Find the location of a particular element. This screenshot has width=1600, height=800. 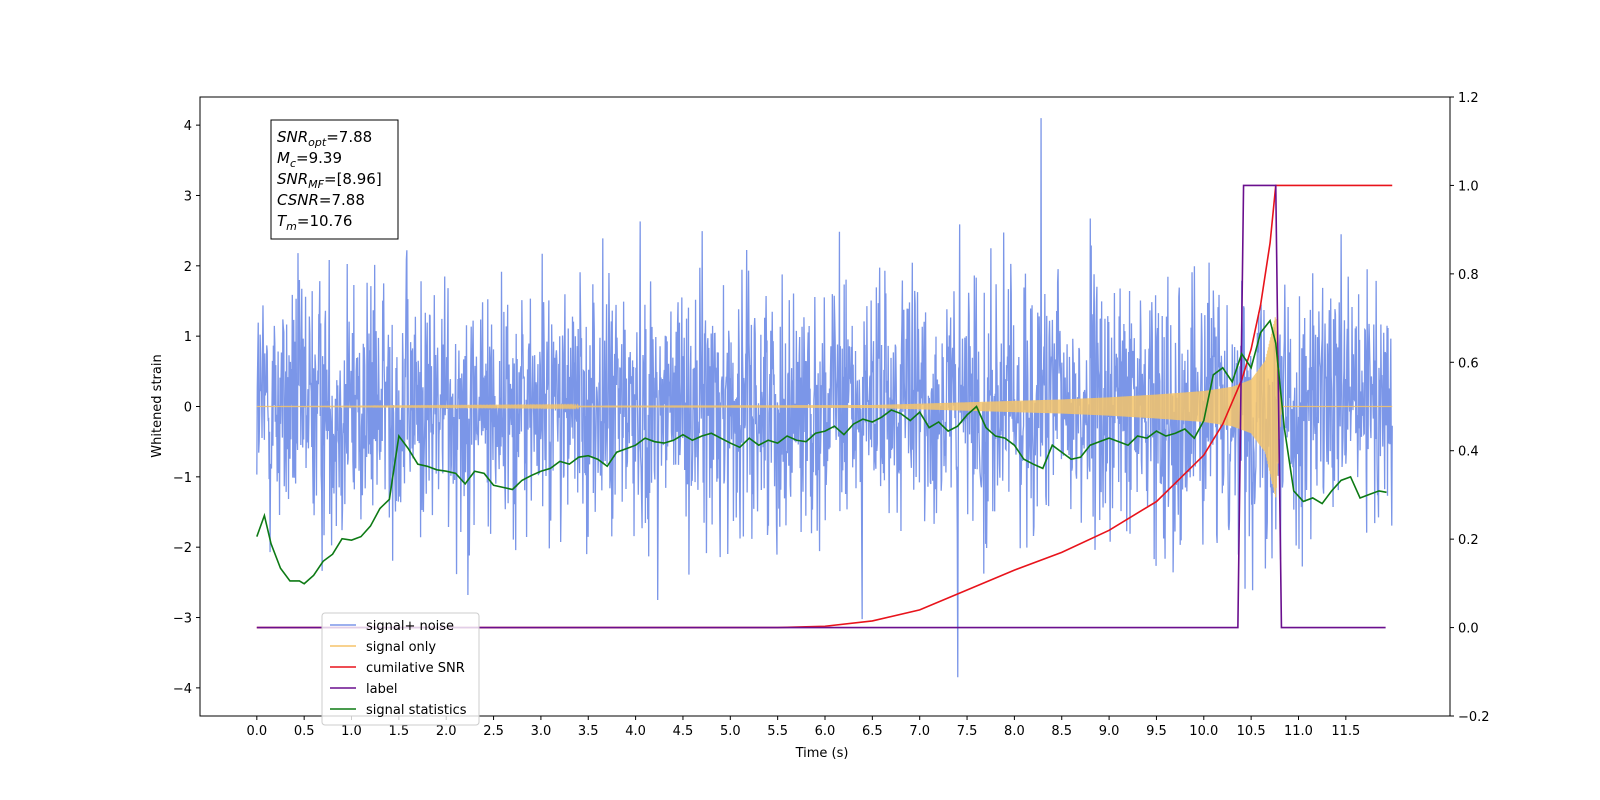

x-tick-label: 1.0 is located at coordinates (351, 731).